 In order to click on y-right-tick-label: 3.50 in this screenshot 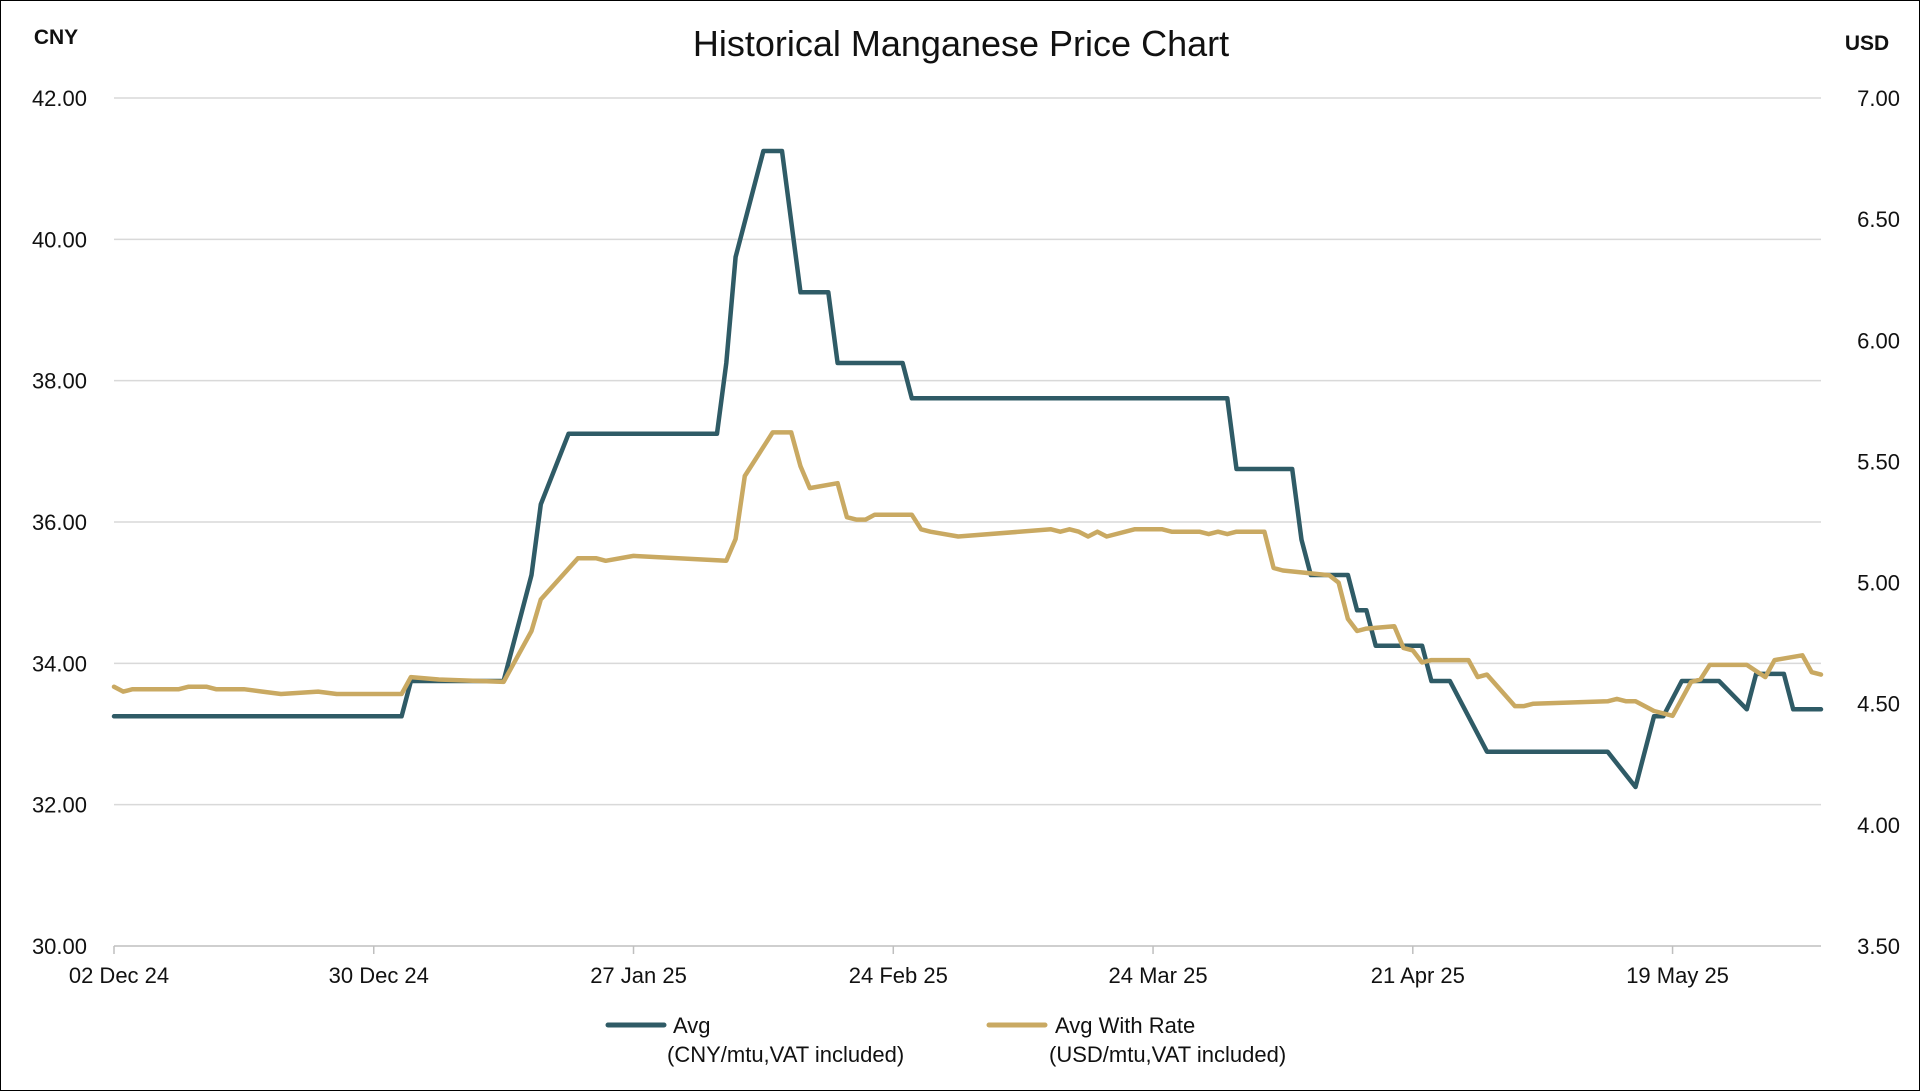, I will do `click(1878, 946)`.